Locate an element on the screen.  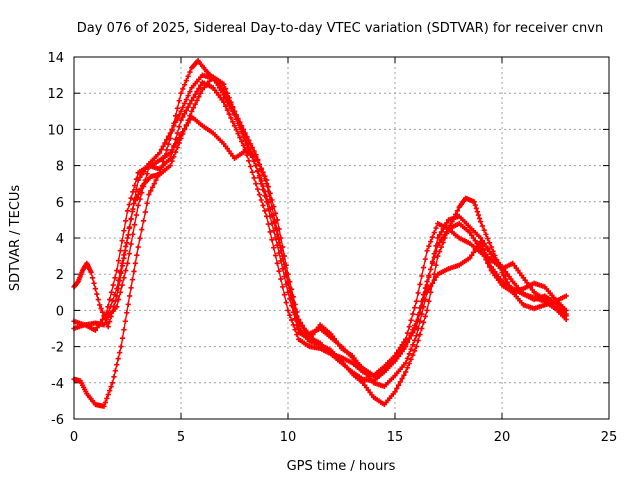
x-tick-label: 15 is located at coordinates (395, 437).